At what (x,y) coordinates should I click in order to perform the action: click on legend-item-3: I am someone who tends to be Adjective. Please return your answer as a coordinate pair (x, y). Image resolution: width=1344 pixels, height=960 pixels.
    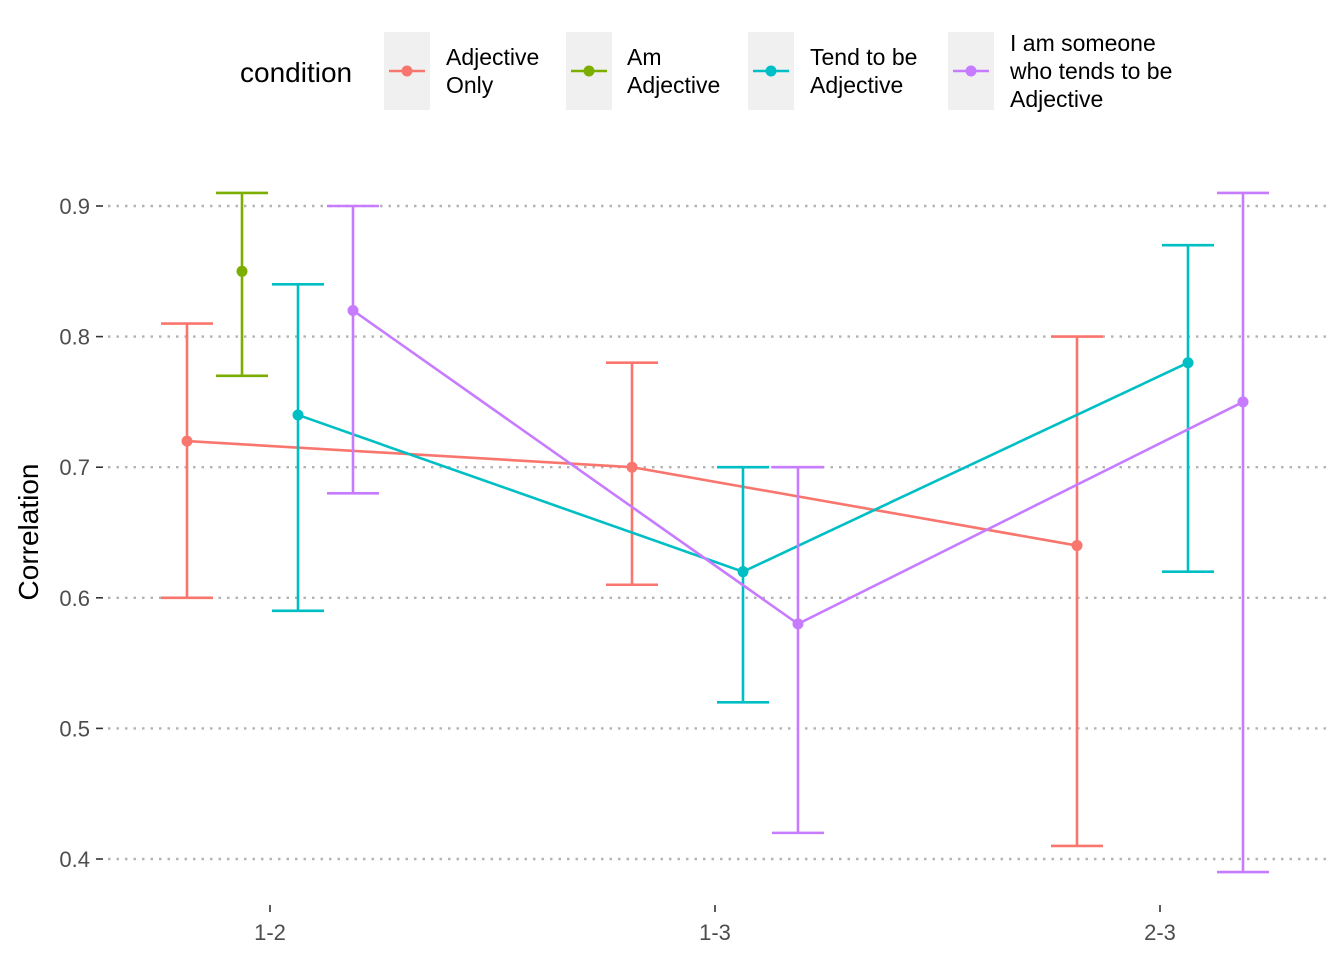
    Looking at the image, I should click on (1060, 71).